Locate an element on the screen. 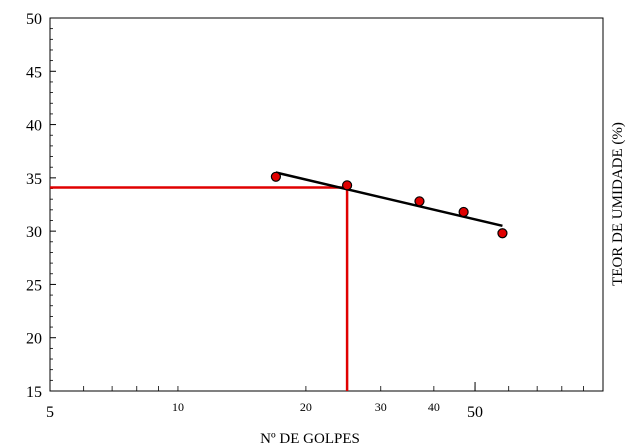 This screenshot has height=448, width=631. y-tick-label: 15 is located at coordinates (34, 392).